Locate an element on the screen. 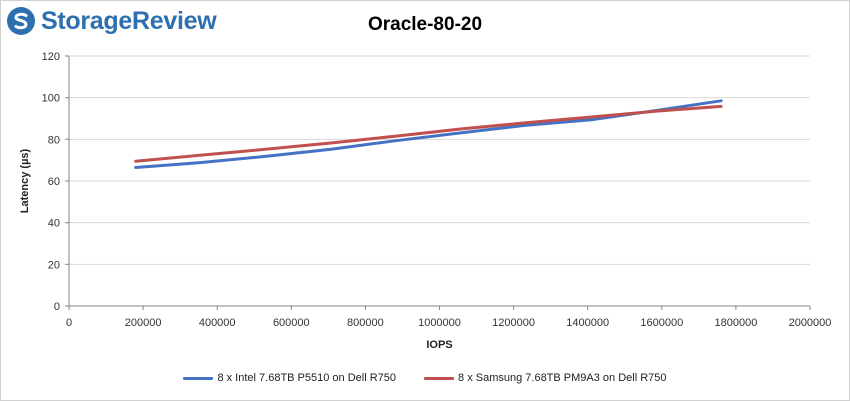 The height and width of the screenshot is (401, 850). y-tick-label: 60 is located at coordinates (54, 182).